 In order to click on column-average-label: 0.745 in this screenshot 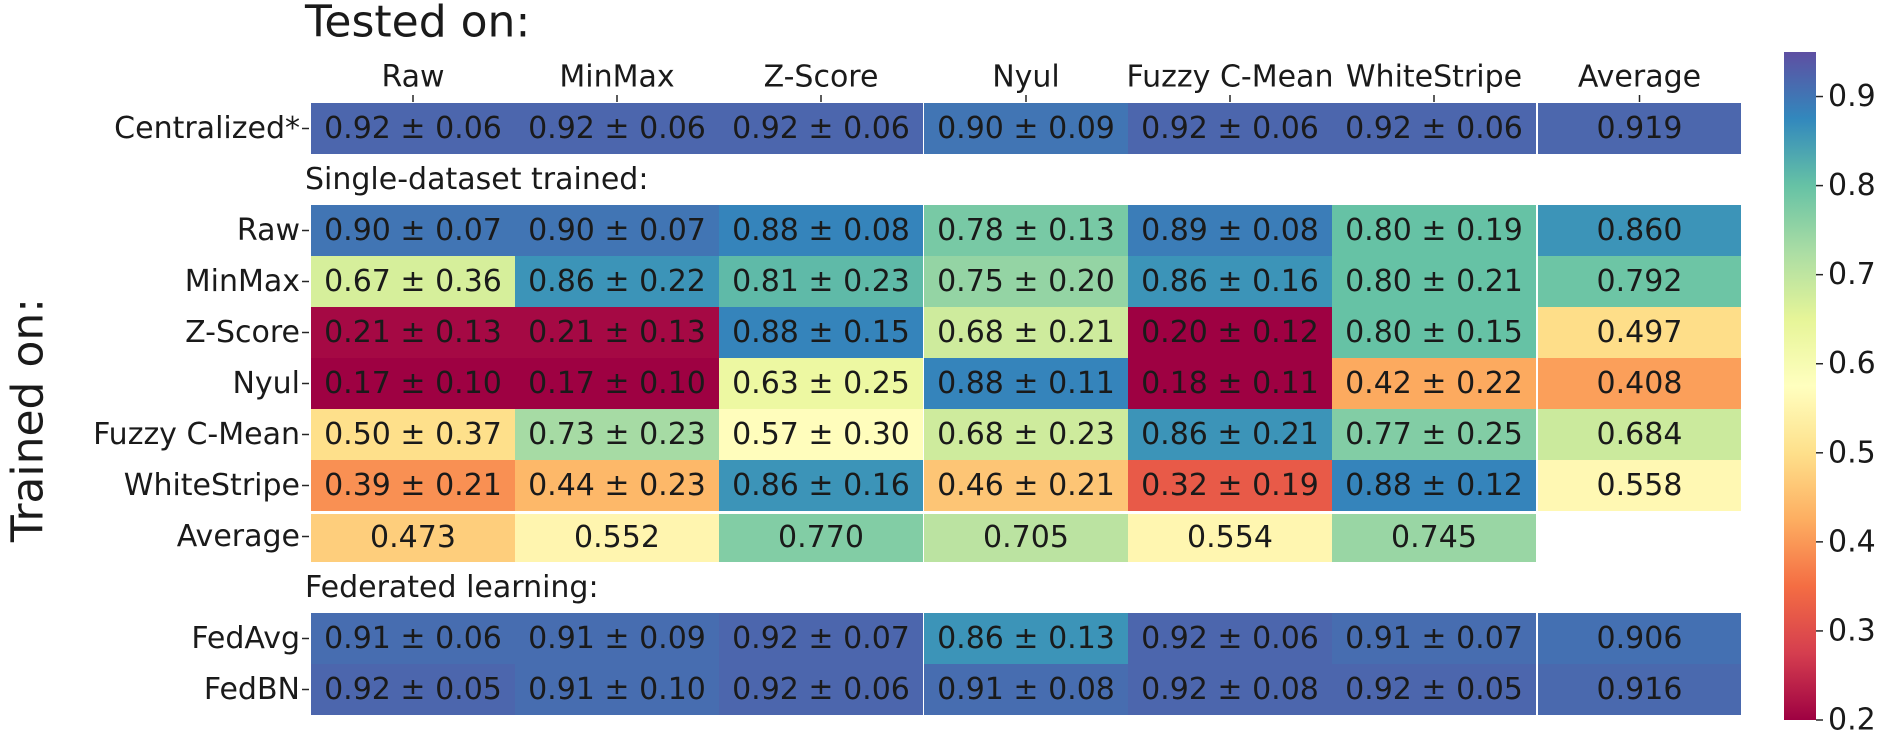, I will do `click(1434, 537)`.